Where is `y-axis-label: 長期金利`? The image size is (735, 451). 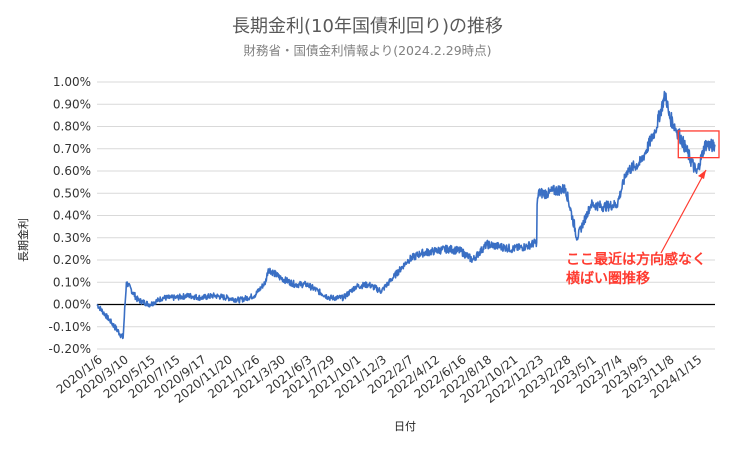 y-axis-label: 長期金利 is located at coordinates (23, 240).